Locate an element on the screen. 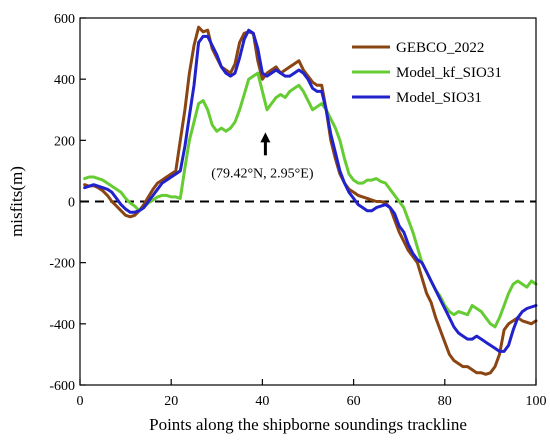 This screenshot has height=443, width=550. legend-label-gebco: GEBCO_2022 is located at coordinates (440, 48).